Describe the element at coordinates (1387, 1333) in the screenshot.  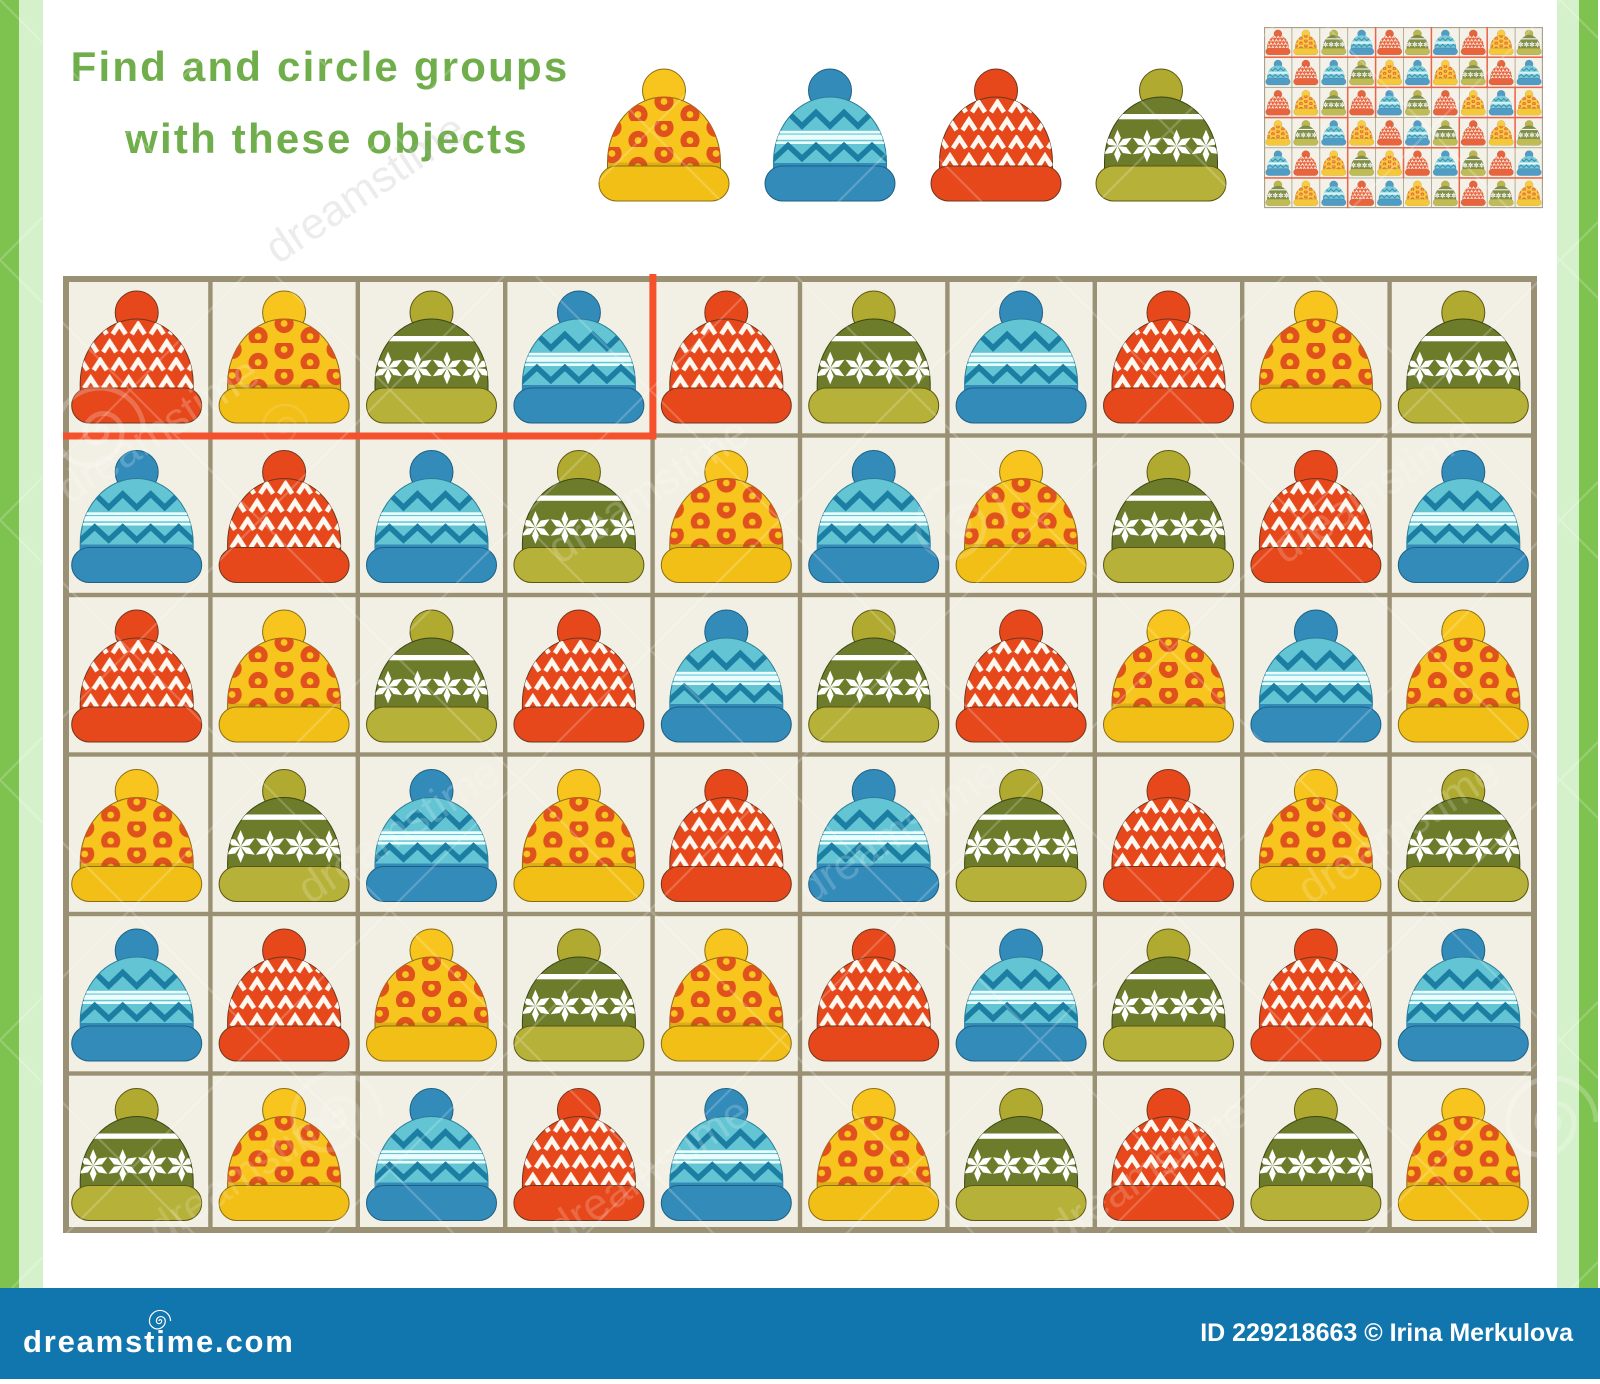
I see `svg-text: ID 229218663 © Irina Merkulova` at that location.